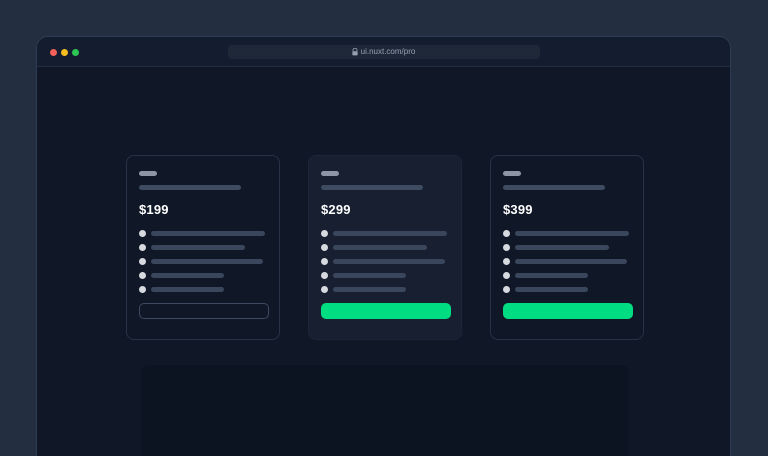 The image size is (768, 456). What do you see at coordinates (154, 209) in the screenshot?
I see `plan-price: $199` at bounding box center [154, 209].